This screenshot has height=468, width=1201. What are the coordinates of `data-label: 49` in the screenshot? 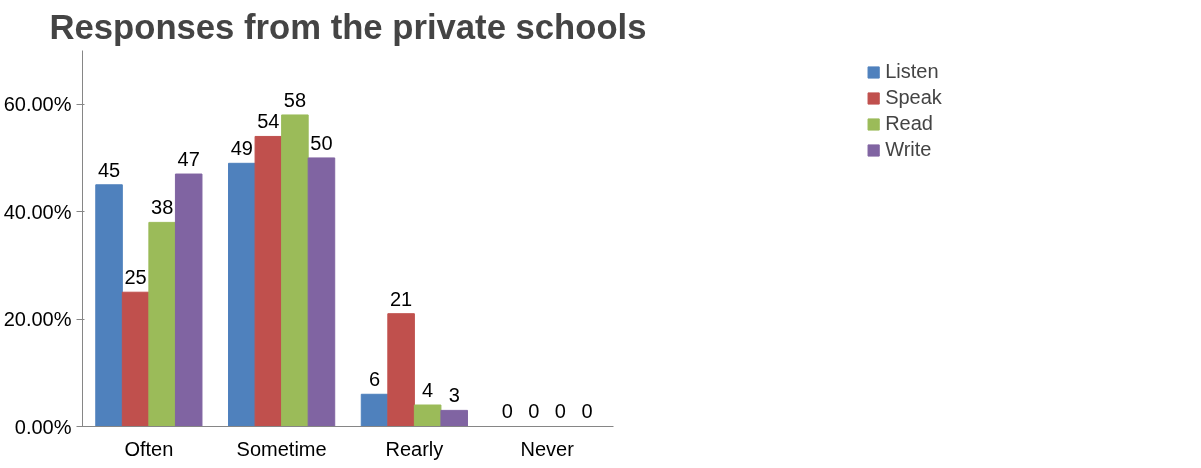 It's located at (241, 148).